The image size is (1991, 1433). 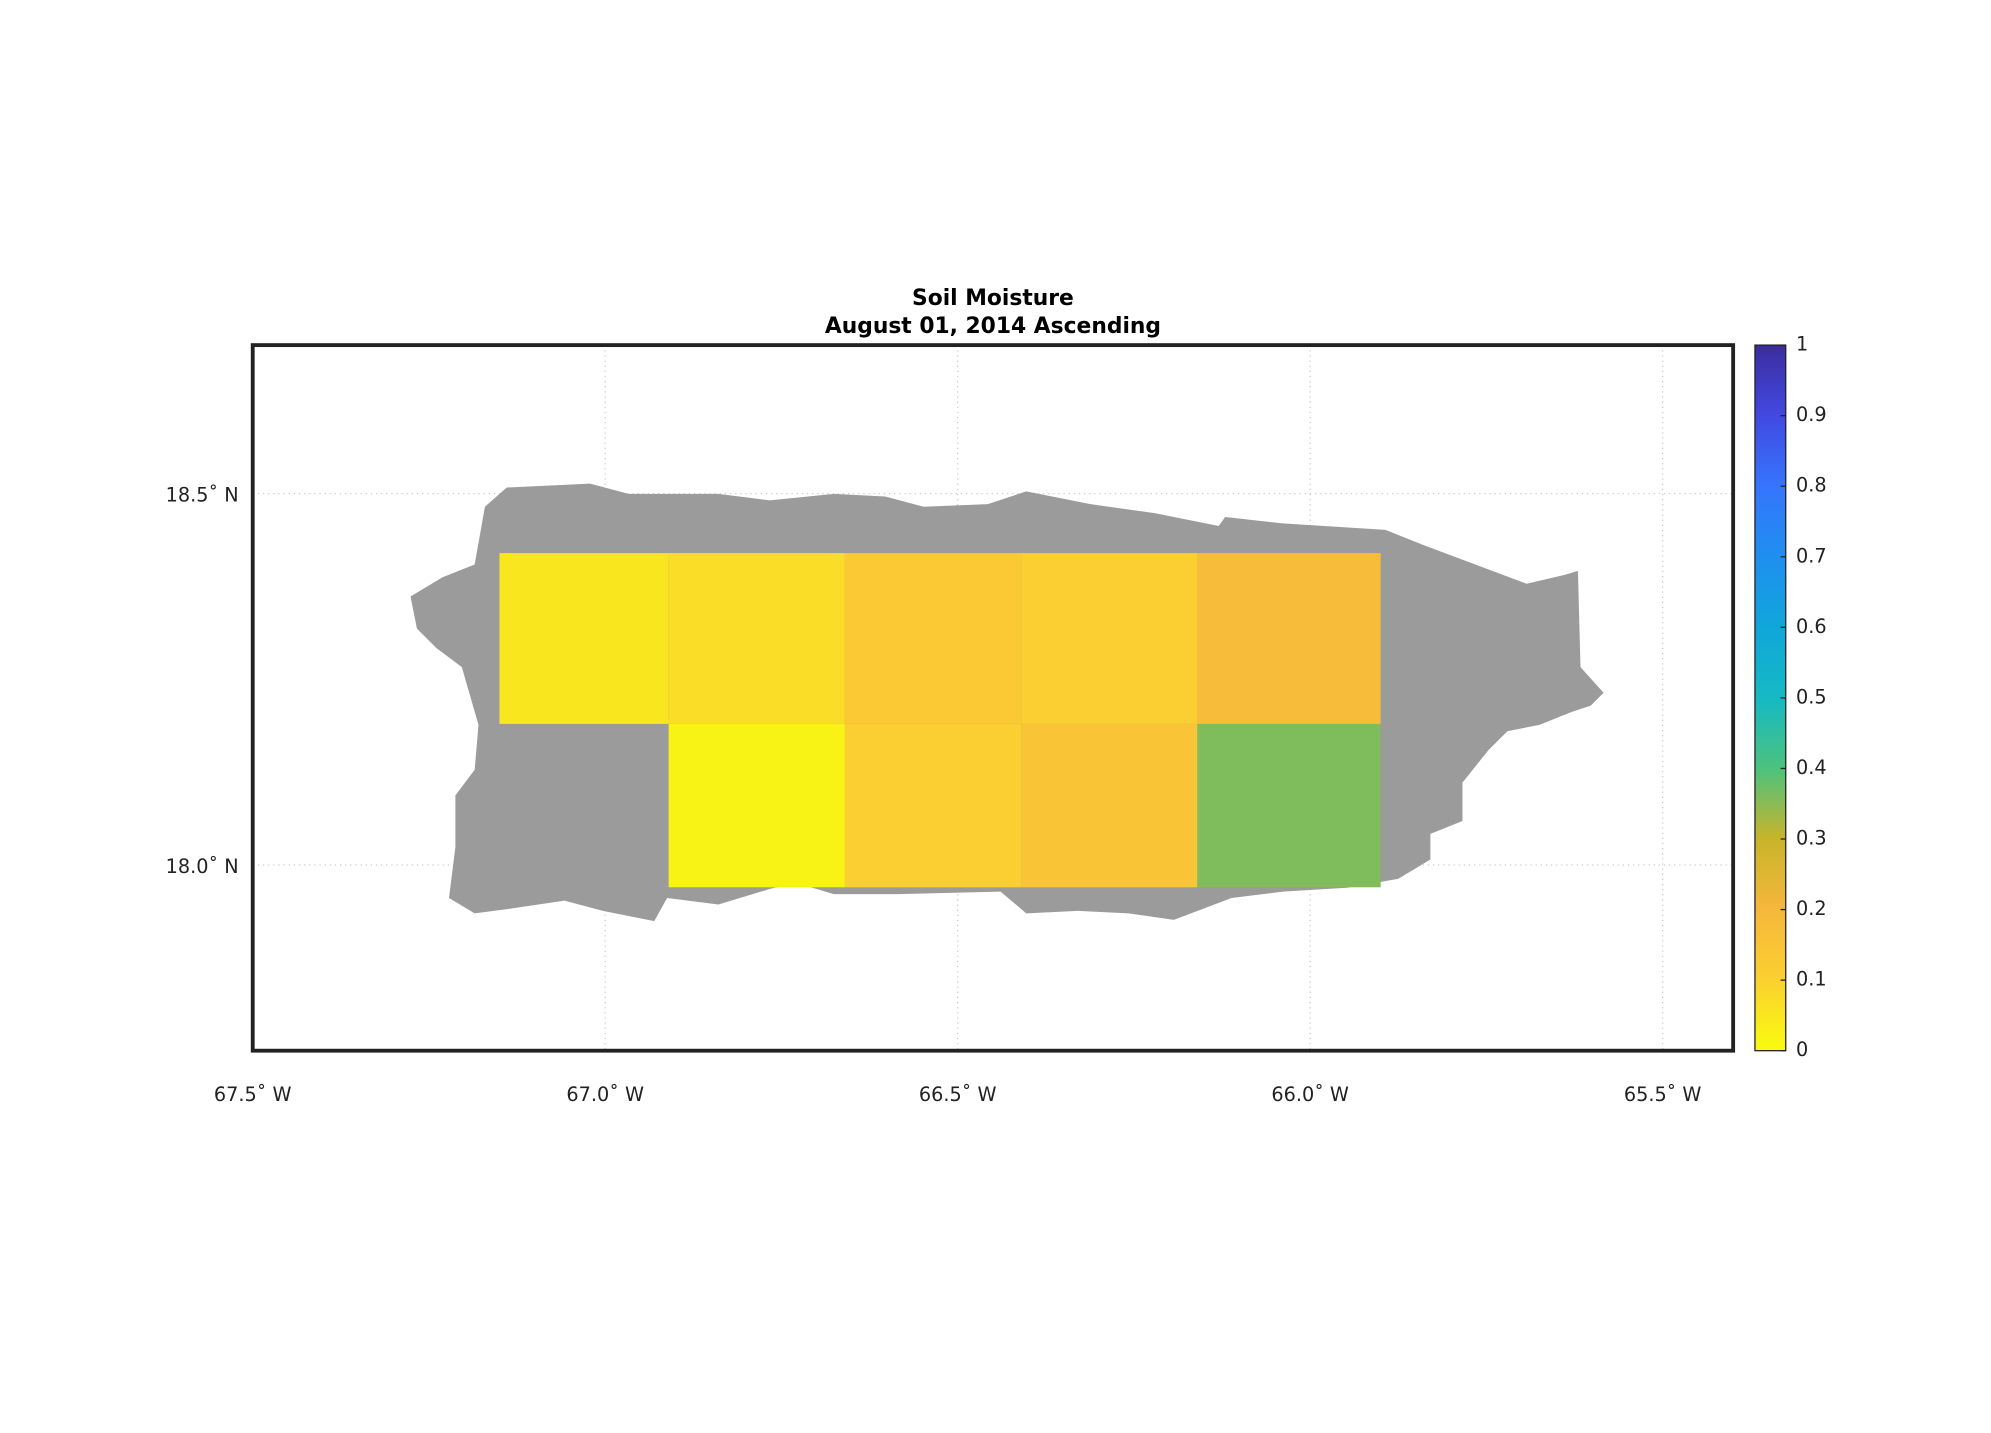 I want to click on x-tick-label: 66.0˚ W, so click(x=1310, y=1094).